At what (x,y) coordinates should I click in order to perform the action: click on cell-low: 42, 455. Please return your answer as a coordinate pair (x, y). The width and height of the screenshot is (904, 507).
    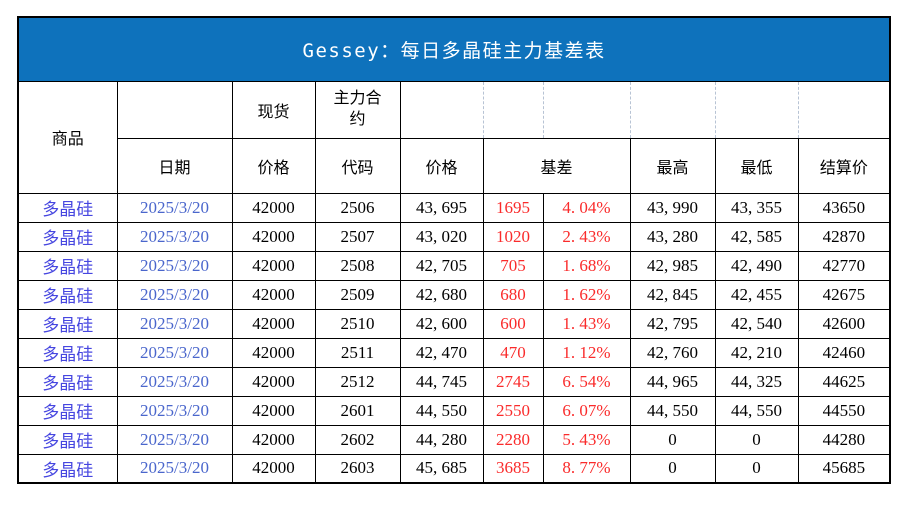
    Looking at the image, I should click on (756, 294).